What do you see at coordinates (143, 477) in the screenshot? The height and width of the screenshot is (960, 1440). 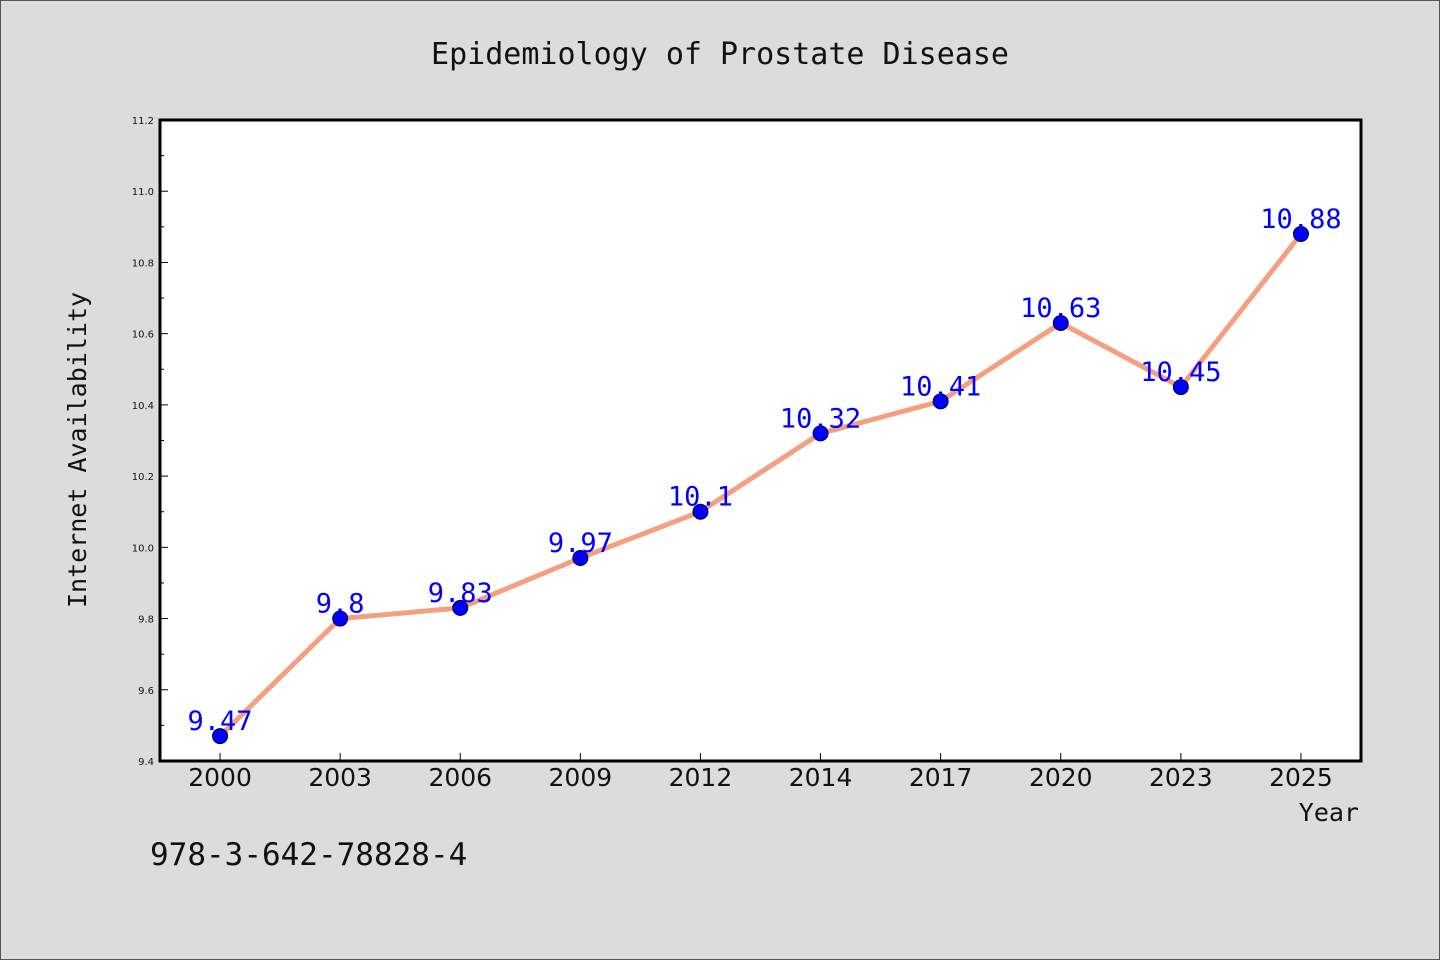 I see `y-tick-label: 10.2` at bounding box center [143, 477].